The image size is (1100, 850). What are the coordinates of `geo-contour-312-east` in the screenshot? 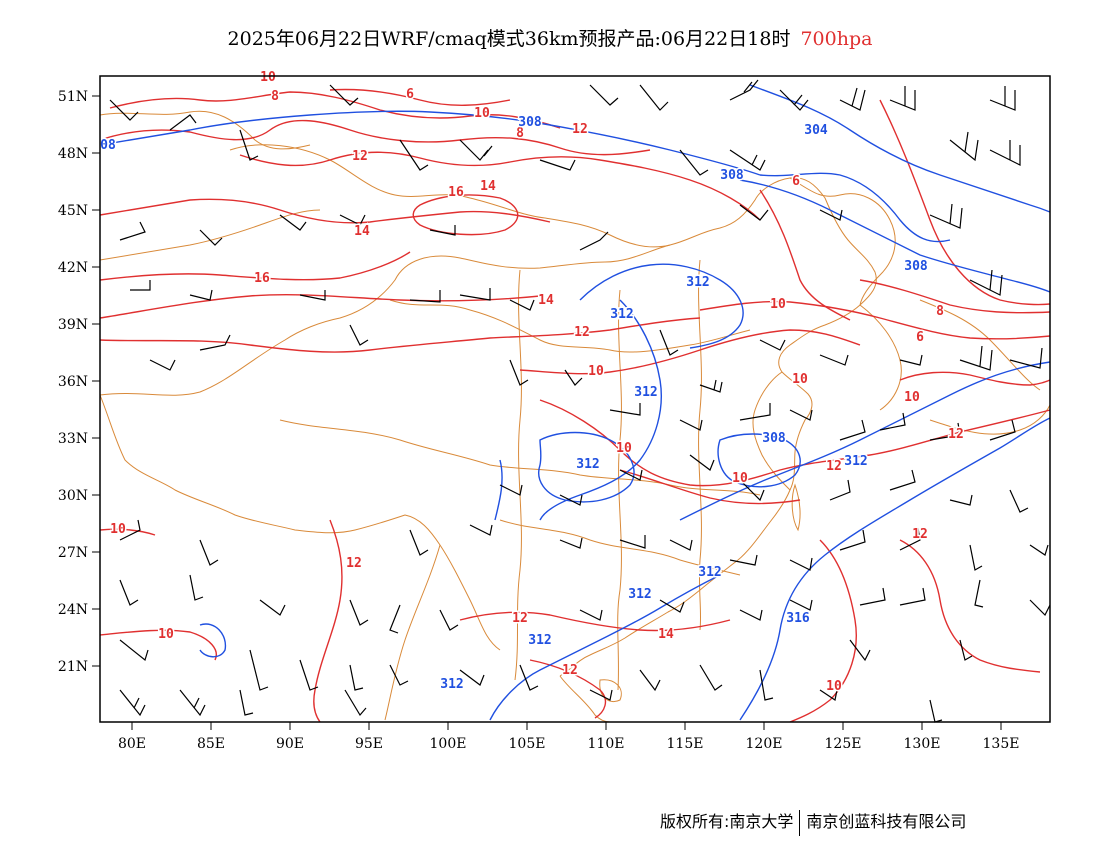 It's located at (865, 441).